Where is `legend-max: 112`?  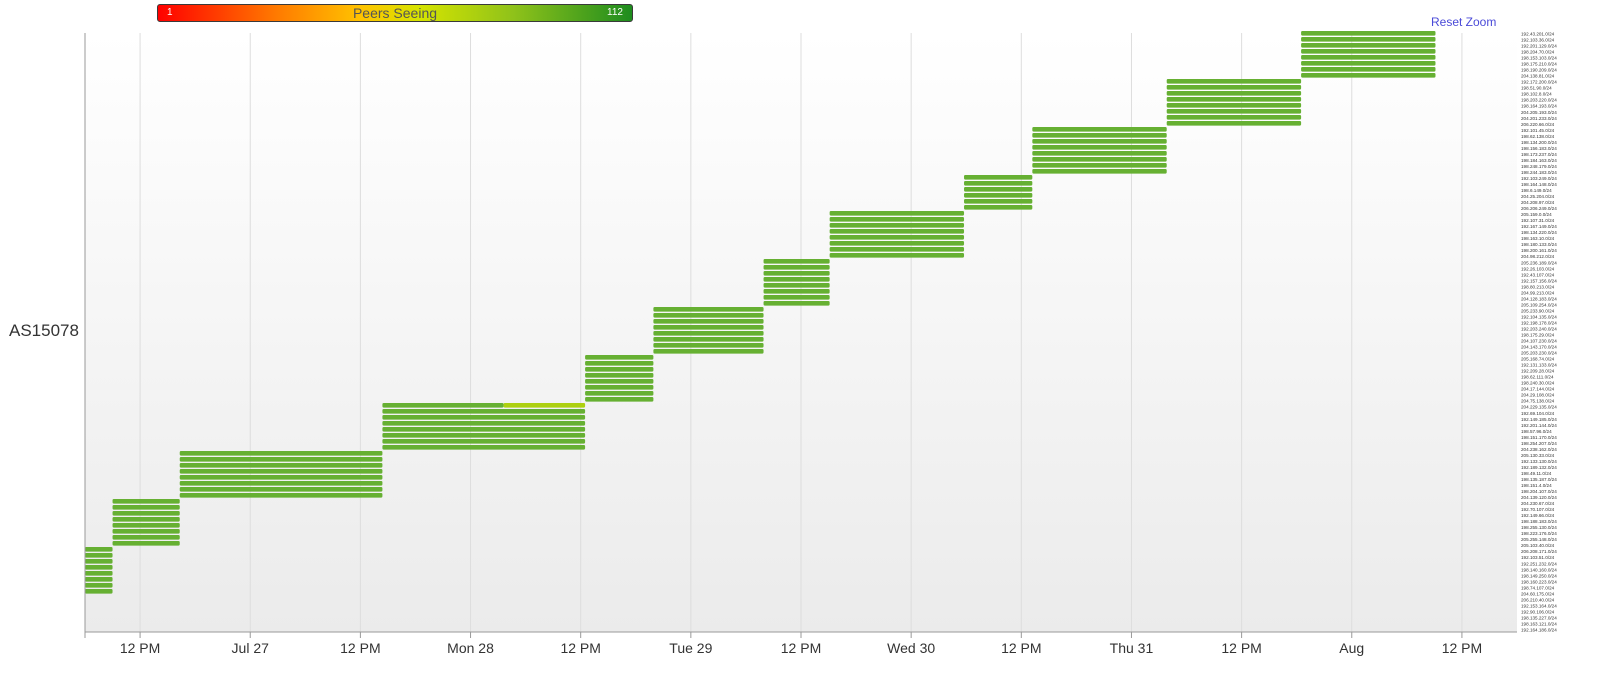 legend-max: 112 is located at coordinates (615, 12).